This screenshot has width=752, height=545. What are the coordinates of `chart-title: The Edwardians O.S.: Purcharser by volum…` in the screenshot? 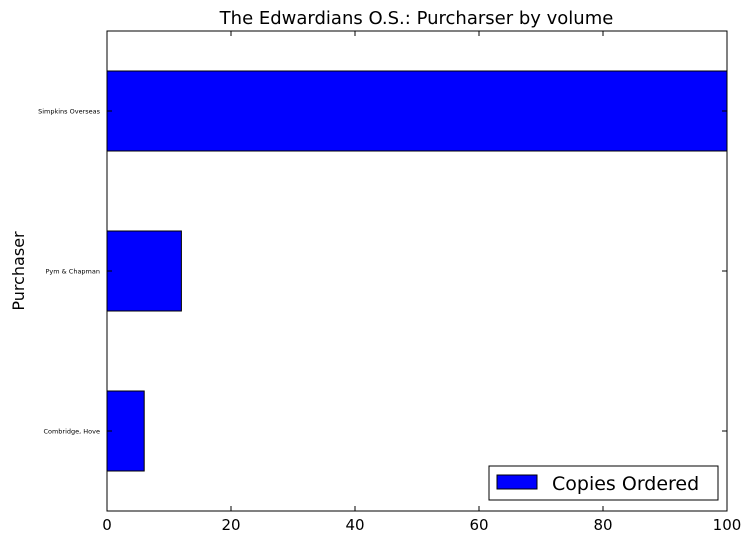 It's located at (416, 18).